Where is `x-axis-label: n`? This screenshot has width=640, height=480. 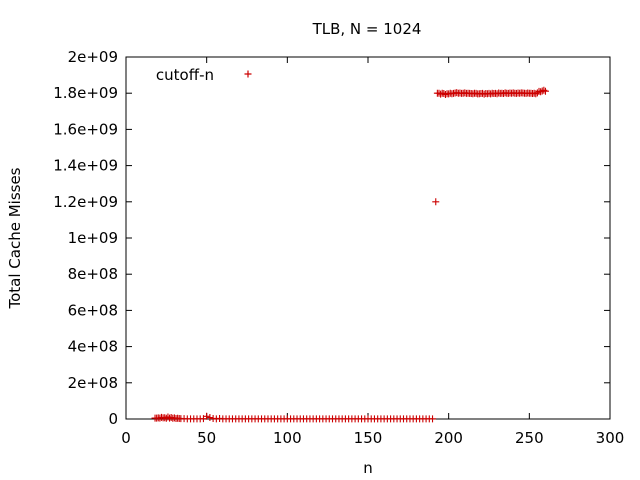
x-axis-label: n is located at coordinates (368, 468).